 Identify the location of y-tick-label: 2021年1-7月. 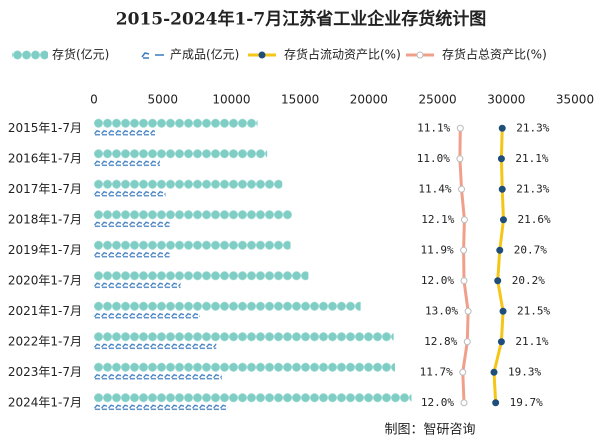
(45, 311).